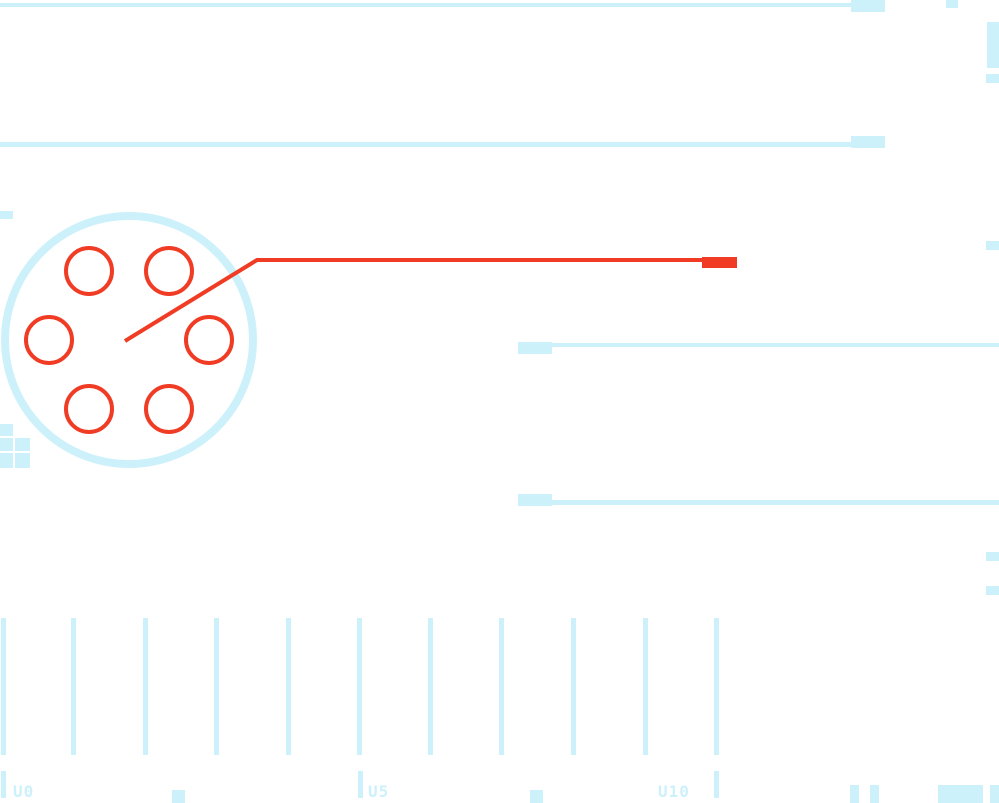 The width and height of the screenshot is (999, 803). I want to click on left-pad, so click(6, 215).